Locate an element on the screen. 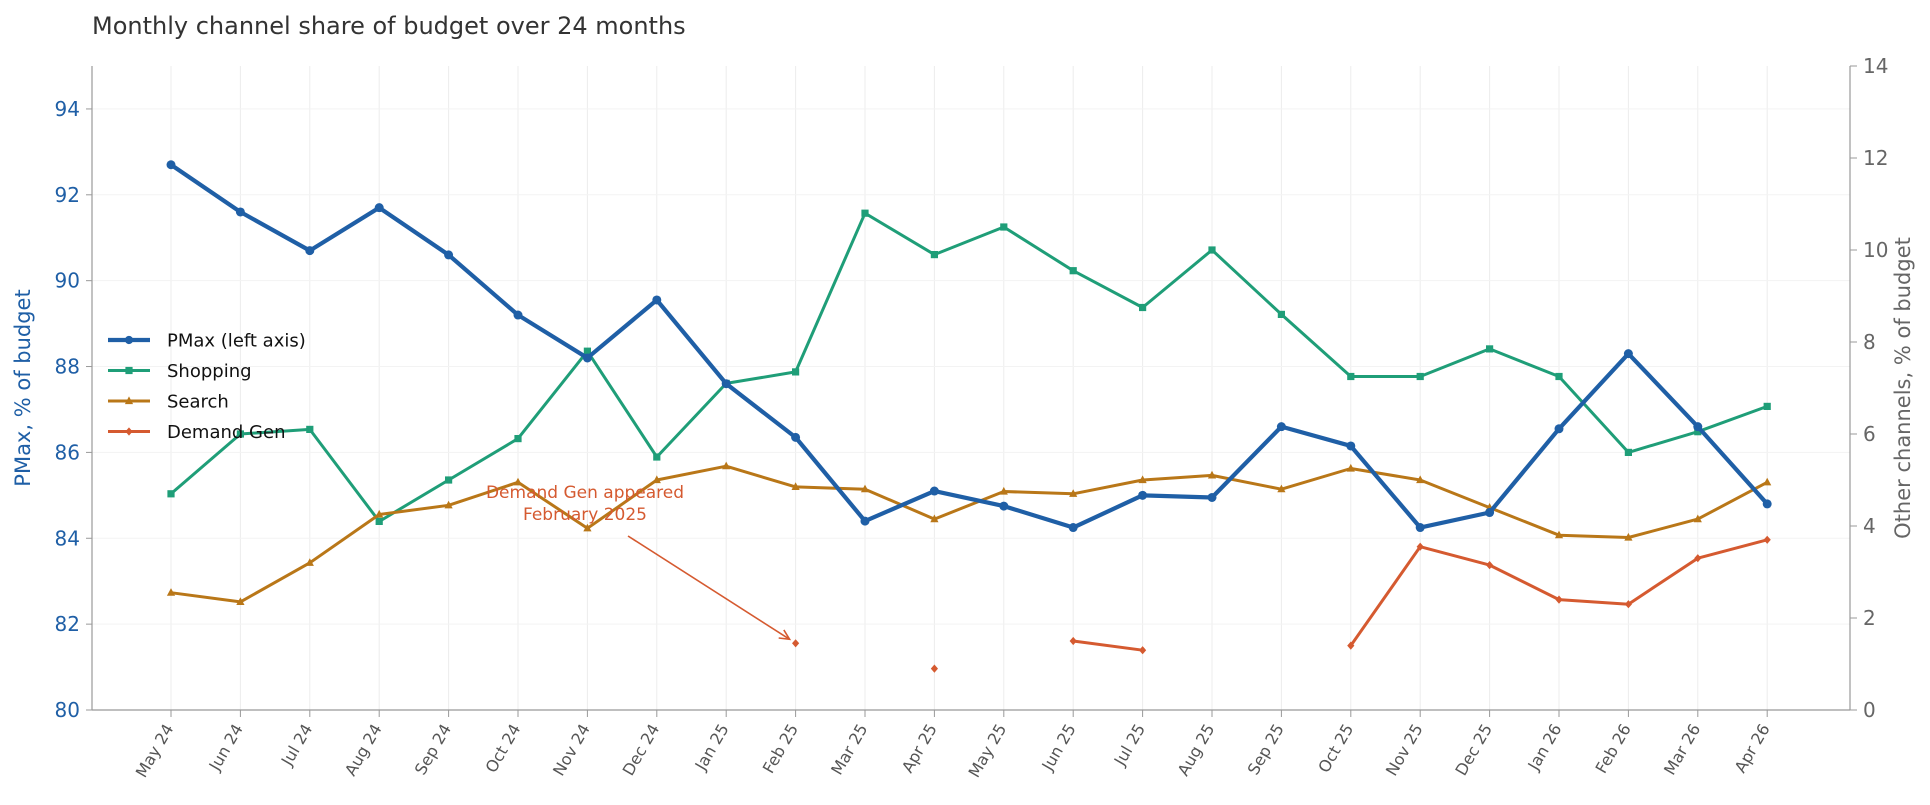  x-tick-label: Dec 24 is located at coordinates (641, 750).